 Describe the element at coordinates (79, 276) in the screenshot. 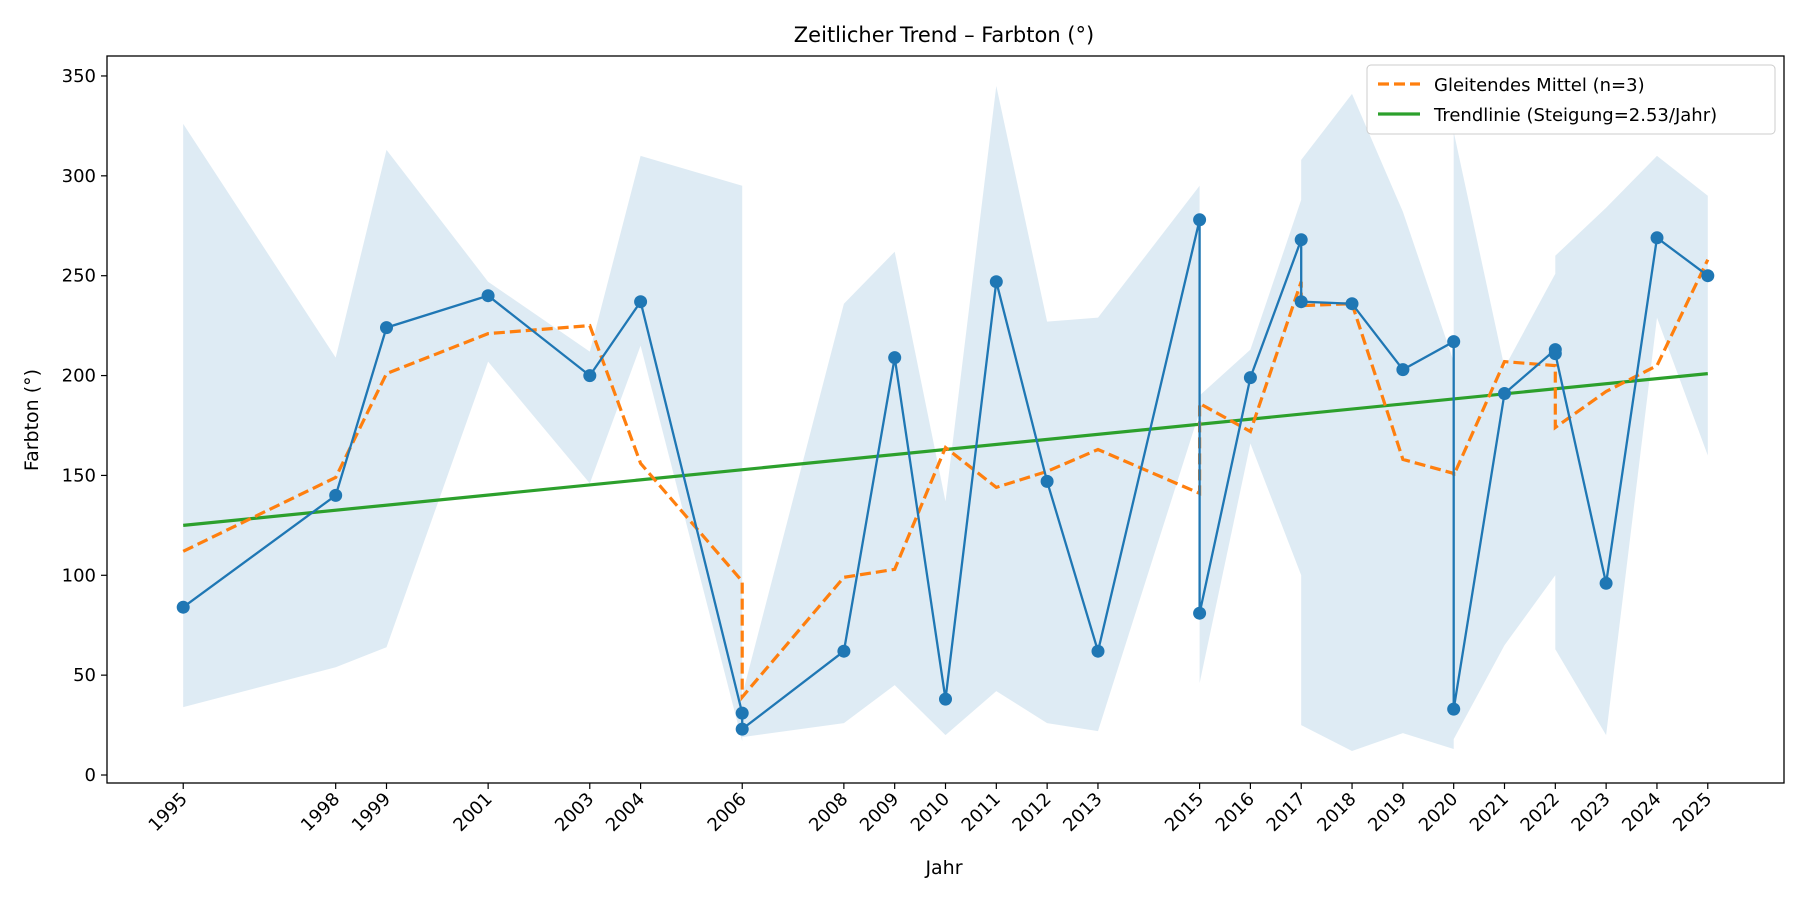

I see `y-tick-label: 250` at that location.